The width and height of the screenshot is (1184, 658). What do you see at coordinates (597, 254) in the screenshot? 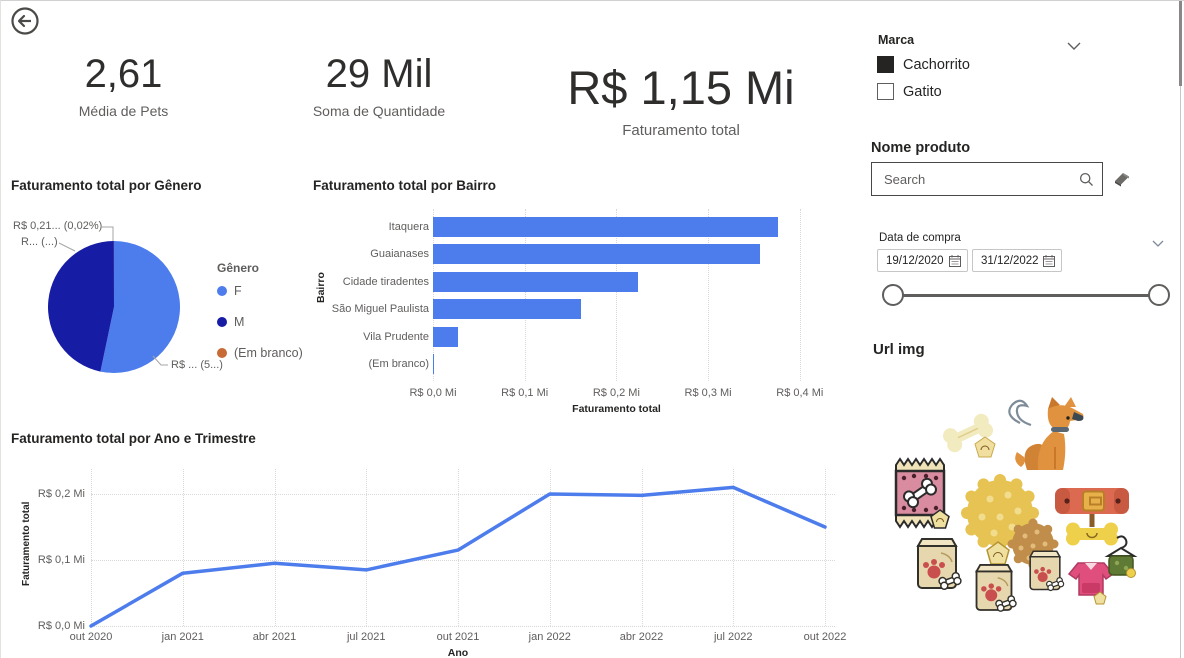
I see `bar-Guaianases` at bounding box center [597, 254].